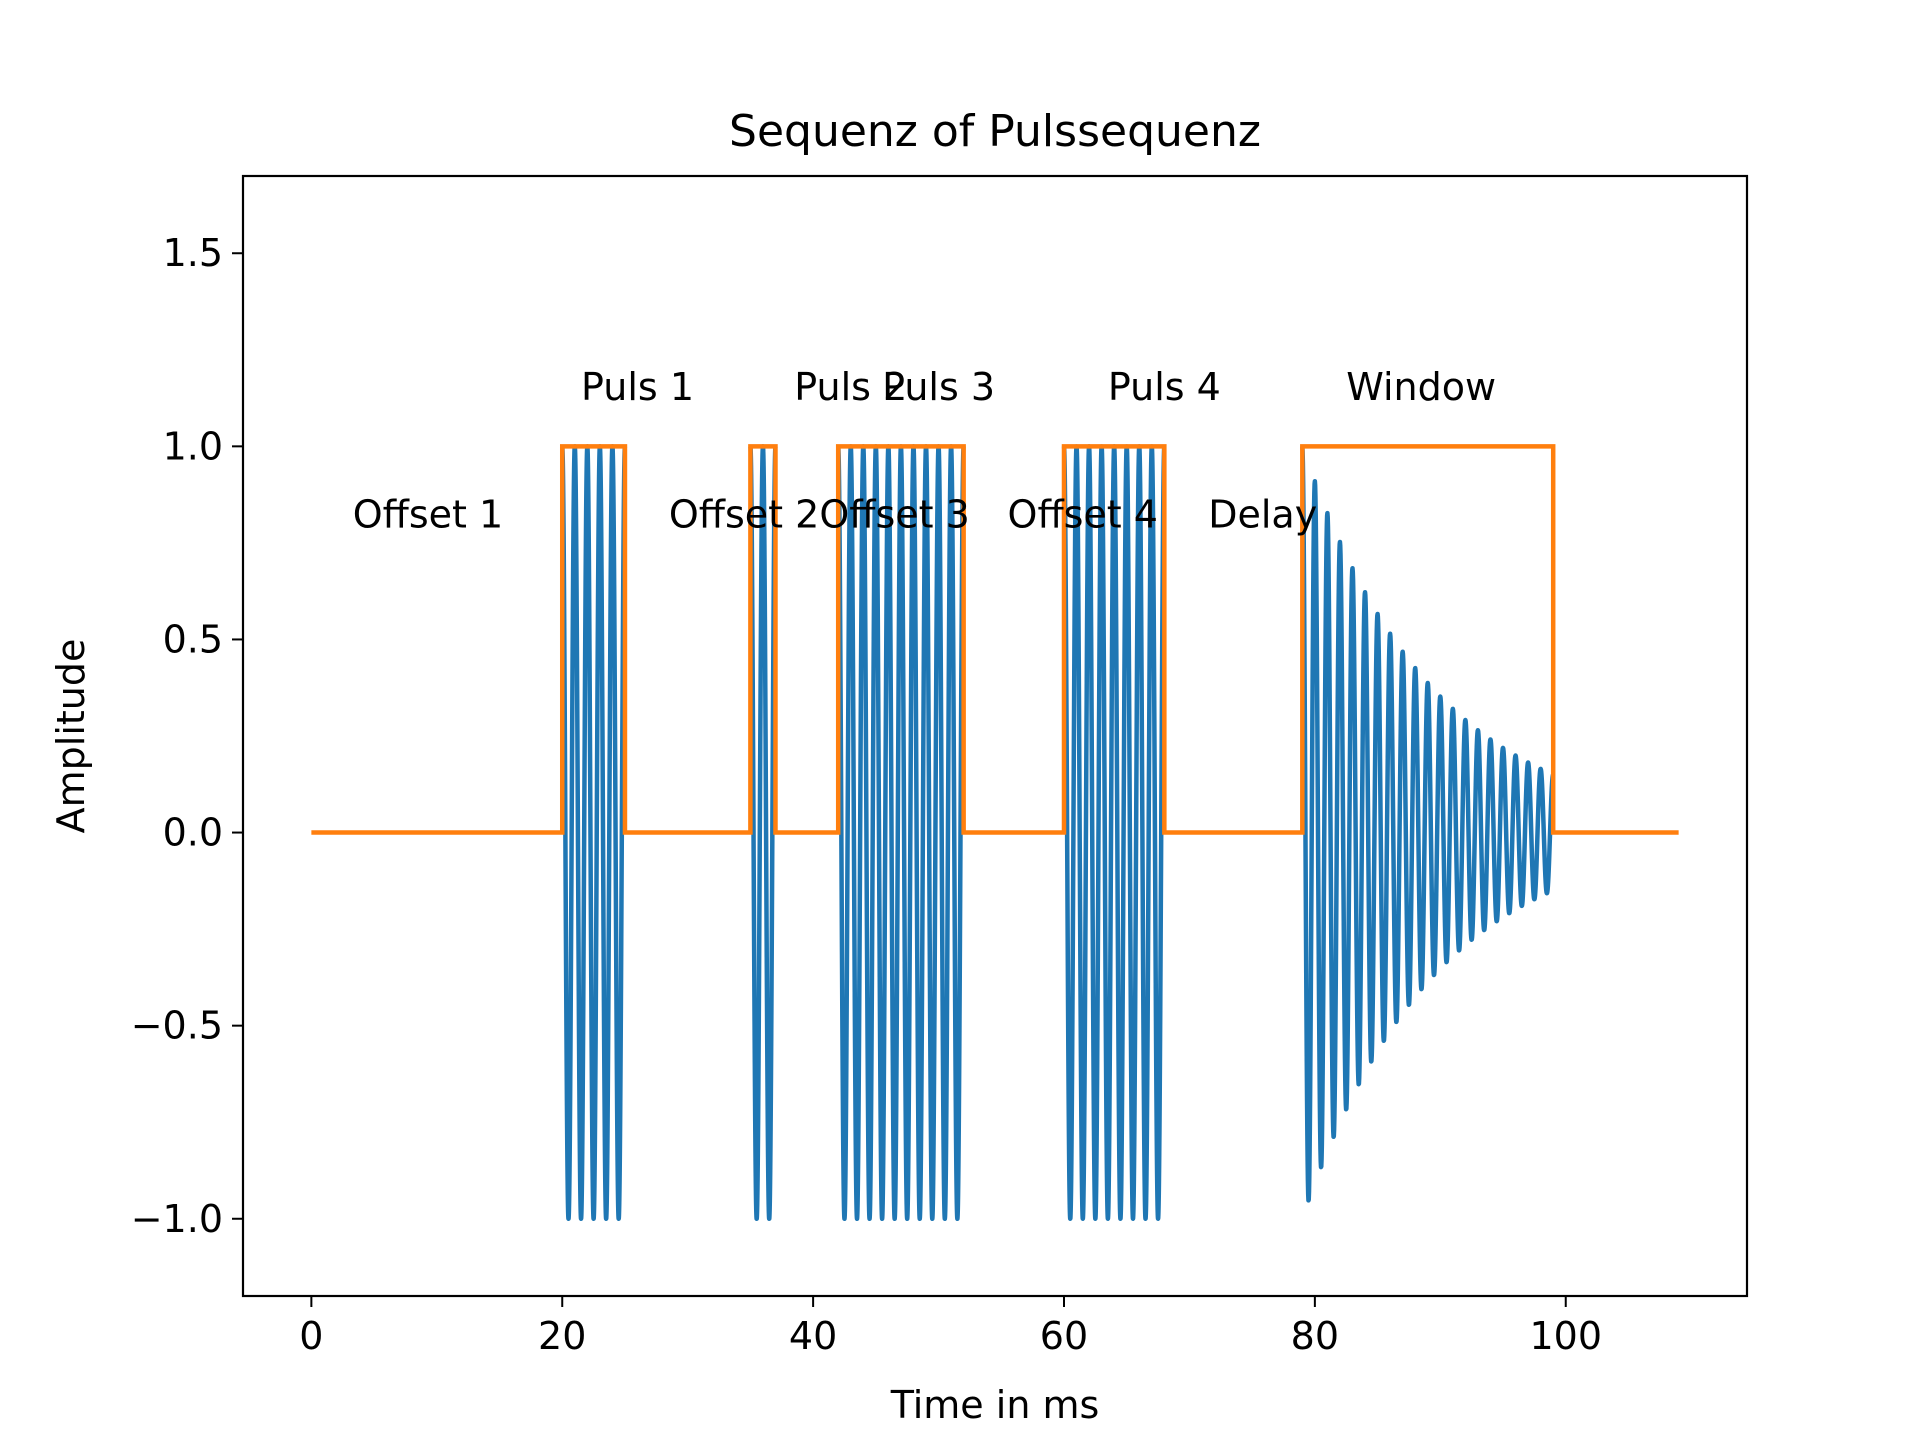 This screenshot has height=1440, width=1920. Describe the element at coordinates (1565, 1336) in the screenshot. I see `x-tick-label: 100` at that location.